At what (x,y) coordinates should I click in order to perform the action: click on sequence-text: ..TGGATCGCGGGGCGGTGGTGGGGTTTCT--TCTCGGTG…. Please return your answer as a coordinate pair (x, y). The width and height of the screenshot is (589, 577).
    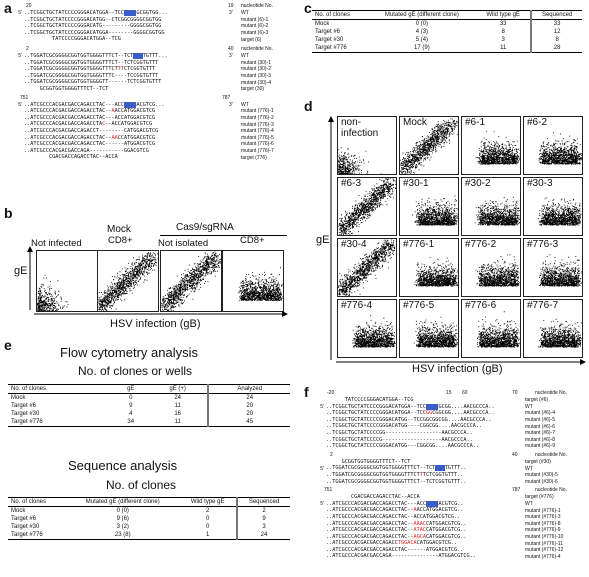
    Looking at the image, I should click on (126, 63).